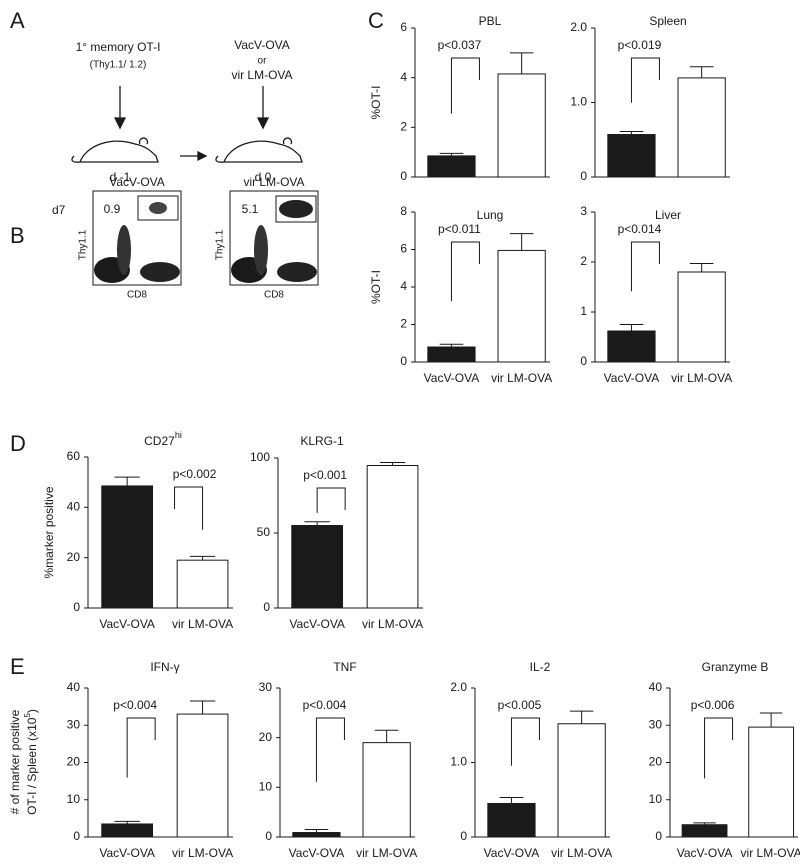 This screenshot has width=800, height=868. I want to click on chart-title-text: IL-2, so click(540, 667).